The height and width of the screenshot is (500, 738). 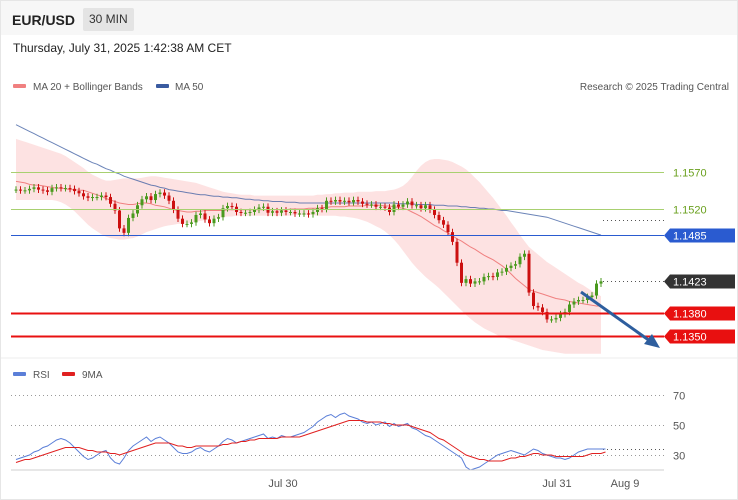 What do you see at coordinates (669, 281) in the screenshot?
I see `level-last: 1.1423` at bounding box center [669, 281].